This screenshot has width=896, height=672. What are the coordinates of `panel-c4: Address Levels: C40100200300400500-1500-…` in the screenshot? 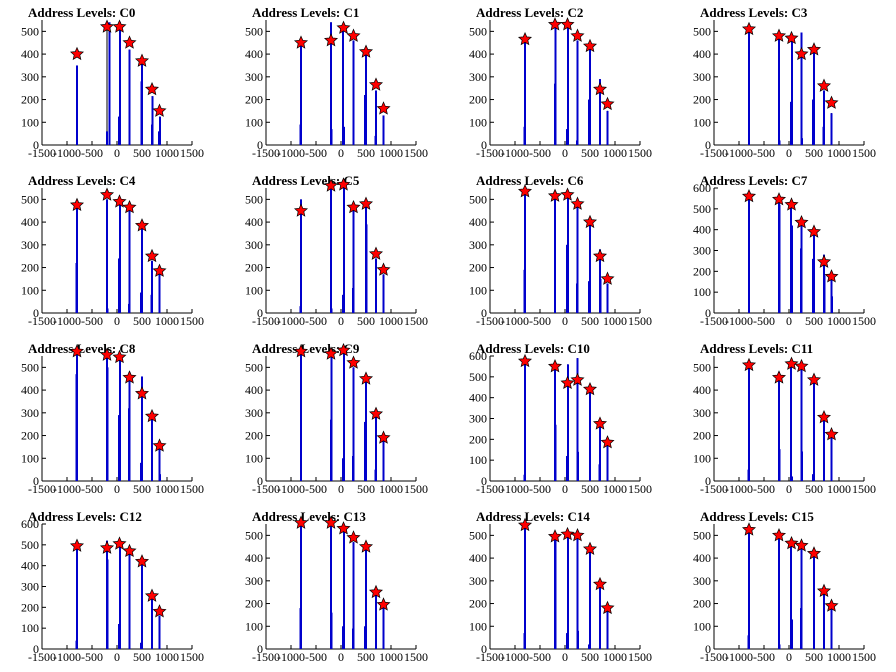 It's located at (112, 250).